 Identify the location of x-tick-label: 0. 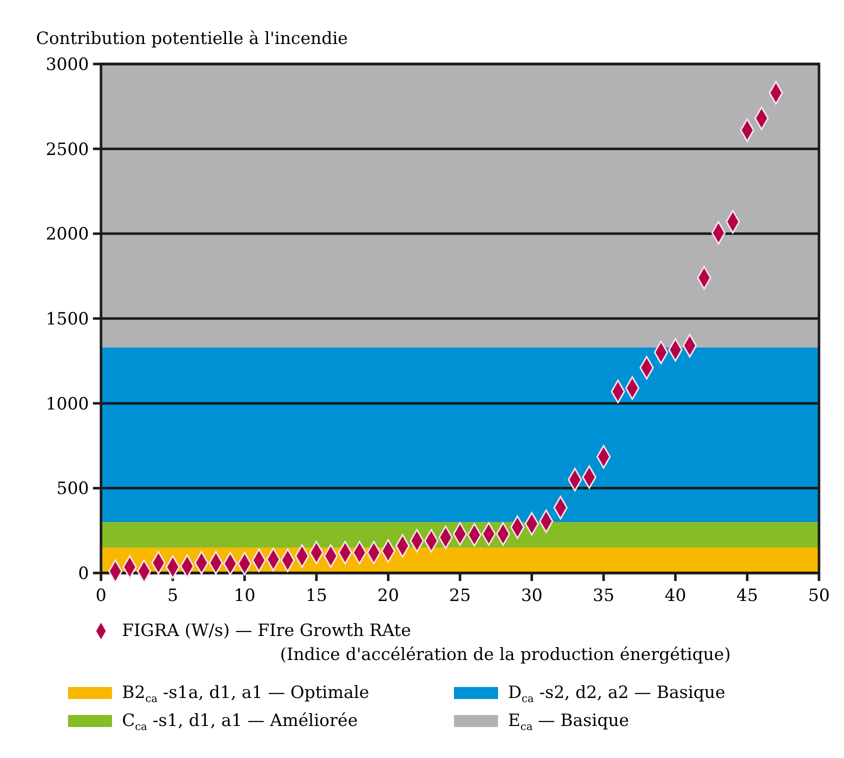
(101, 596).